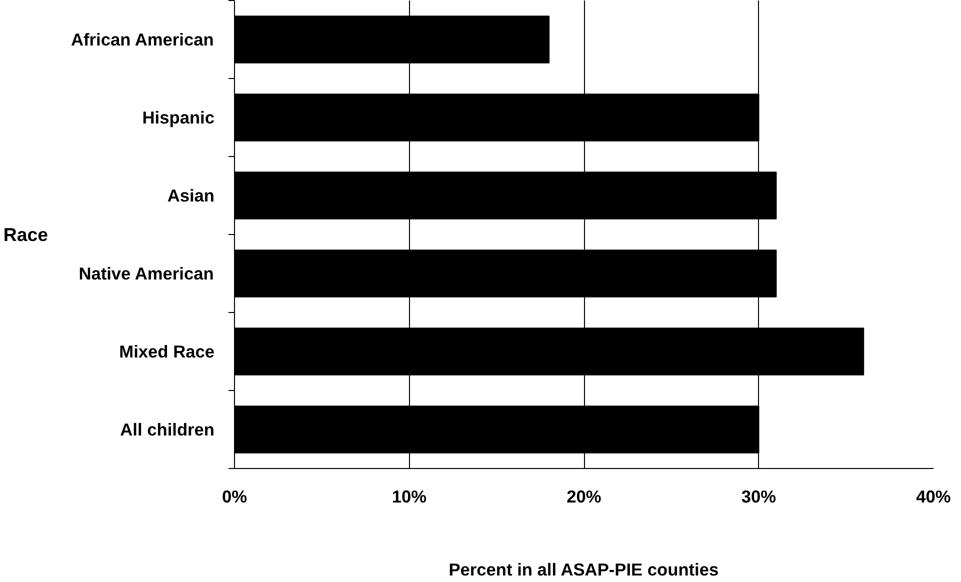  Describe the element at coordinates (409, 496) in the screenshot. I see `x-tick-label: 10%` at that location.